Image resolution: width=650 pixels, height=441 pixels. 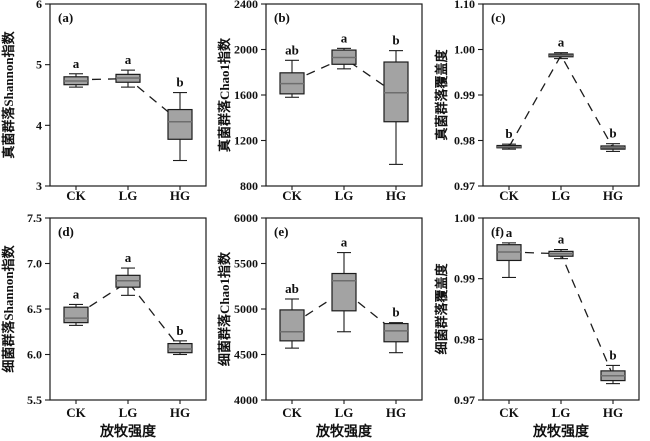 I want to click on svg-text: 2400, so click(x=246, y=5).